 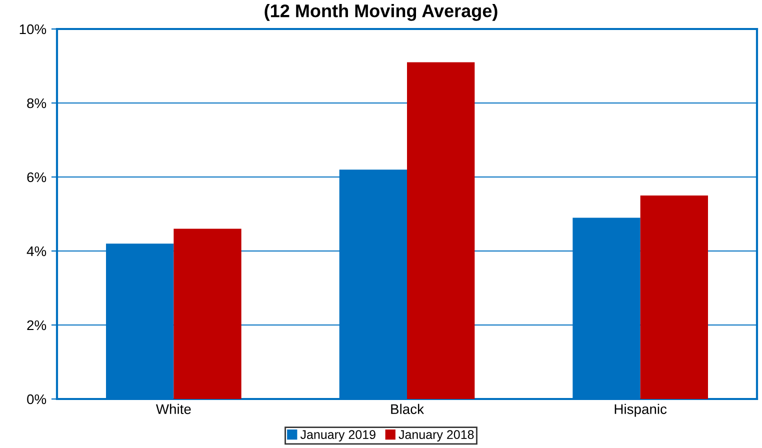 What do you see at coordinates (173, 409) in the screenshot?
I see `x-tick-label: White` at bounding box center [173, 409].